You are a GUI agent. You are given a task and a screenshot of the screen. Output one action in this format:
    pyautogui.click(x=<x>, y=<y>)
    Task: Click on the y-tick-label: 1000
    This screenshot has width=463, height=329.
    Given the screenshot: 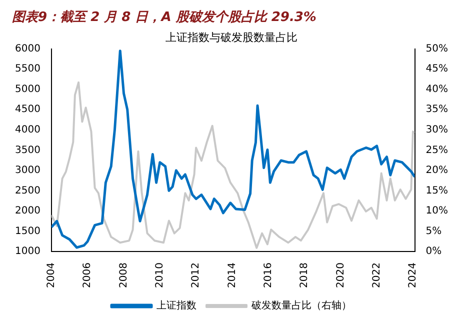 What is the action you would take?
    pyautogui.click(x=27, y=252)
    